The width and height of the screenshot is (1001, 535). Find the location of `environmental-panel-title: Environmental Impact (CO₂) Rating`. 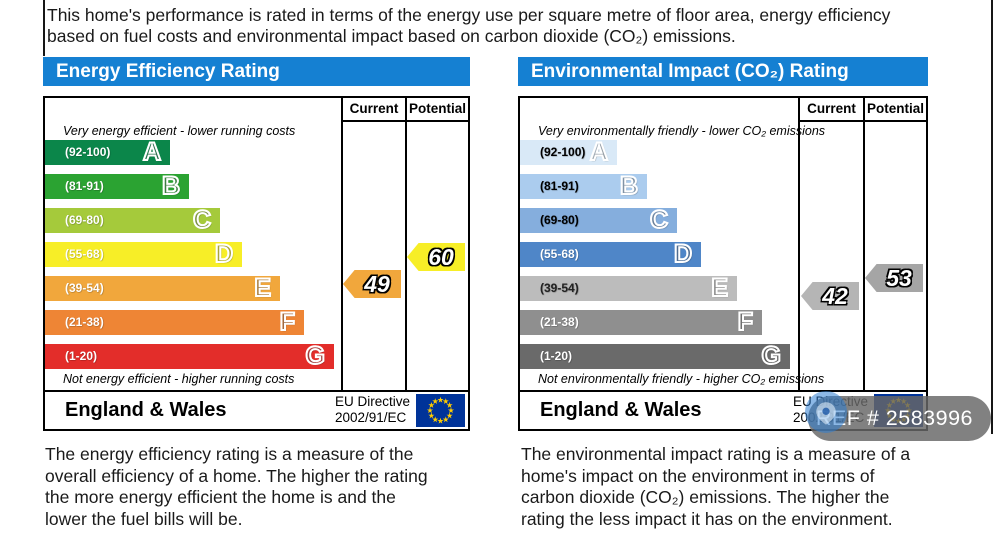

environmental-panel-title: Environmental Impact (CO₂) Rating is located at coordinates (723, 71).